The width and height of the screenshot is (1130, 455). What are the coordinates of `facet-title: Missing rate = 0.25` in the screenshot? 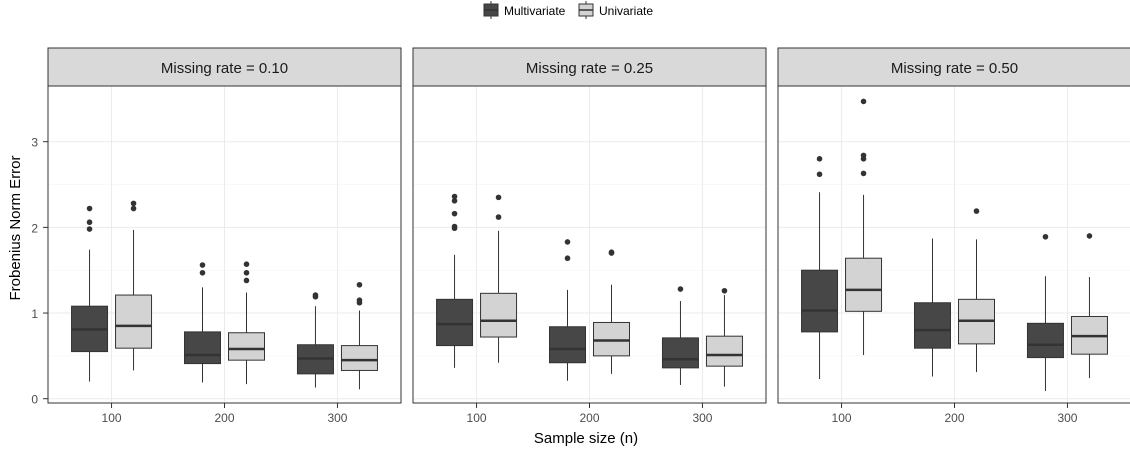 It's located at (589, 68).